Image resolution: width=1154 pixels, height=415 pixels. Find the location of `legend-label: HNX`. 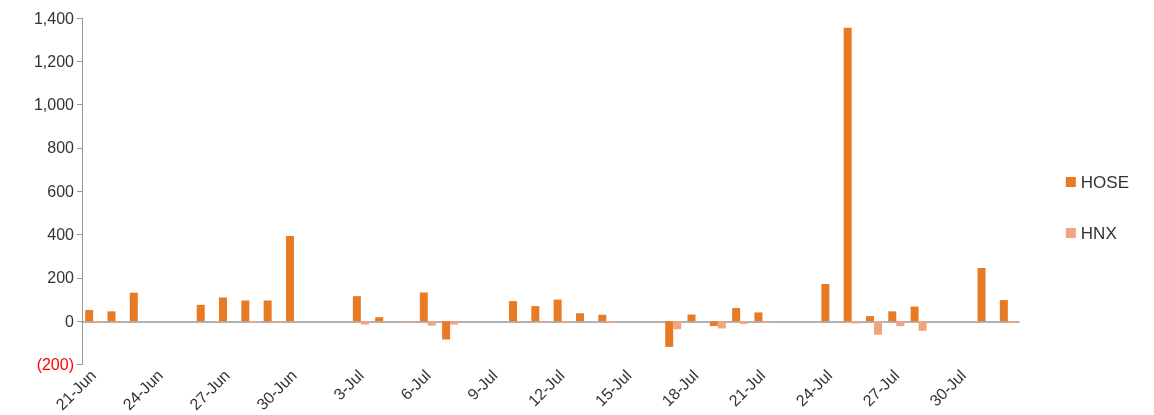

legend-label: HNX is located at coordinates (1098, 233).